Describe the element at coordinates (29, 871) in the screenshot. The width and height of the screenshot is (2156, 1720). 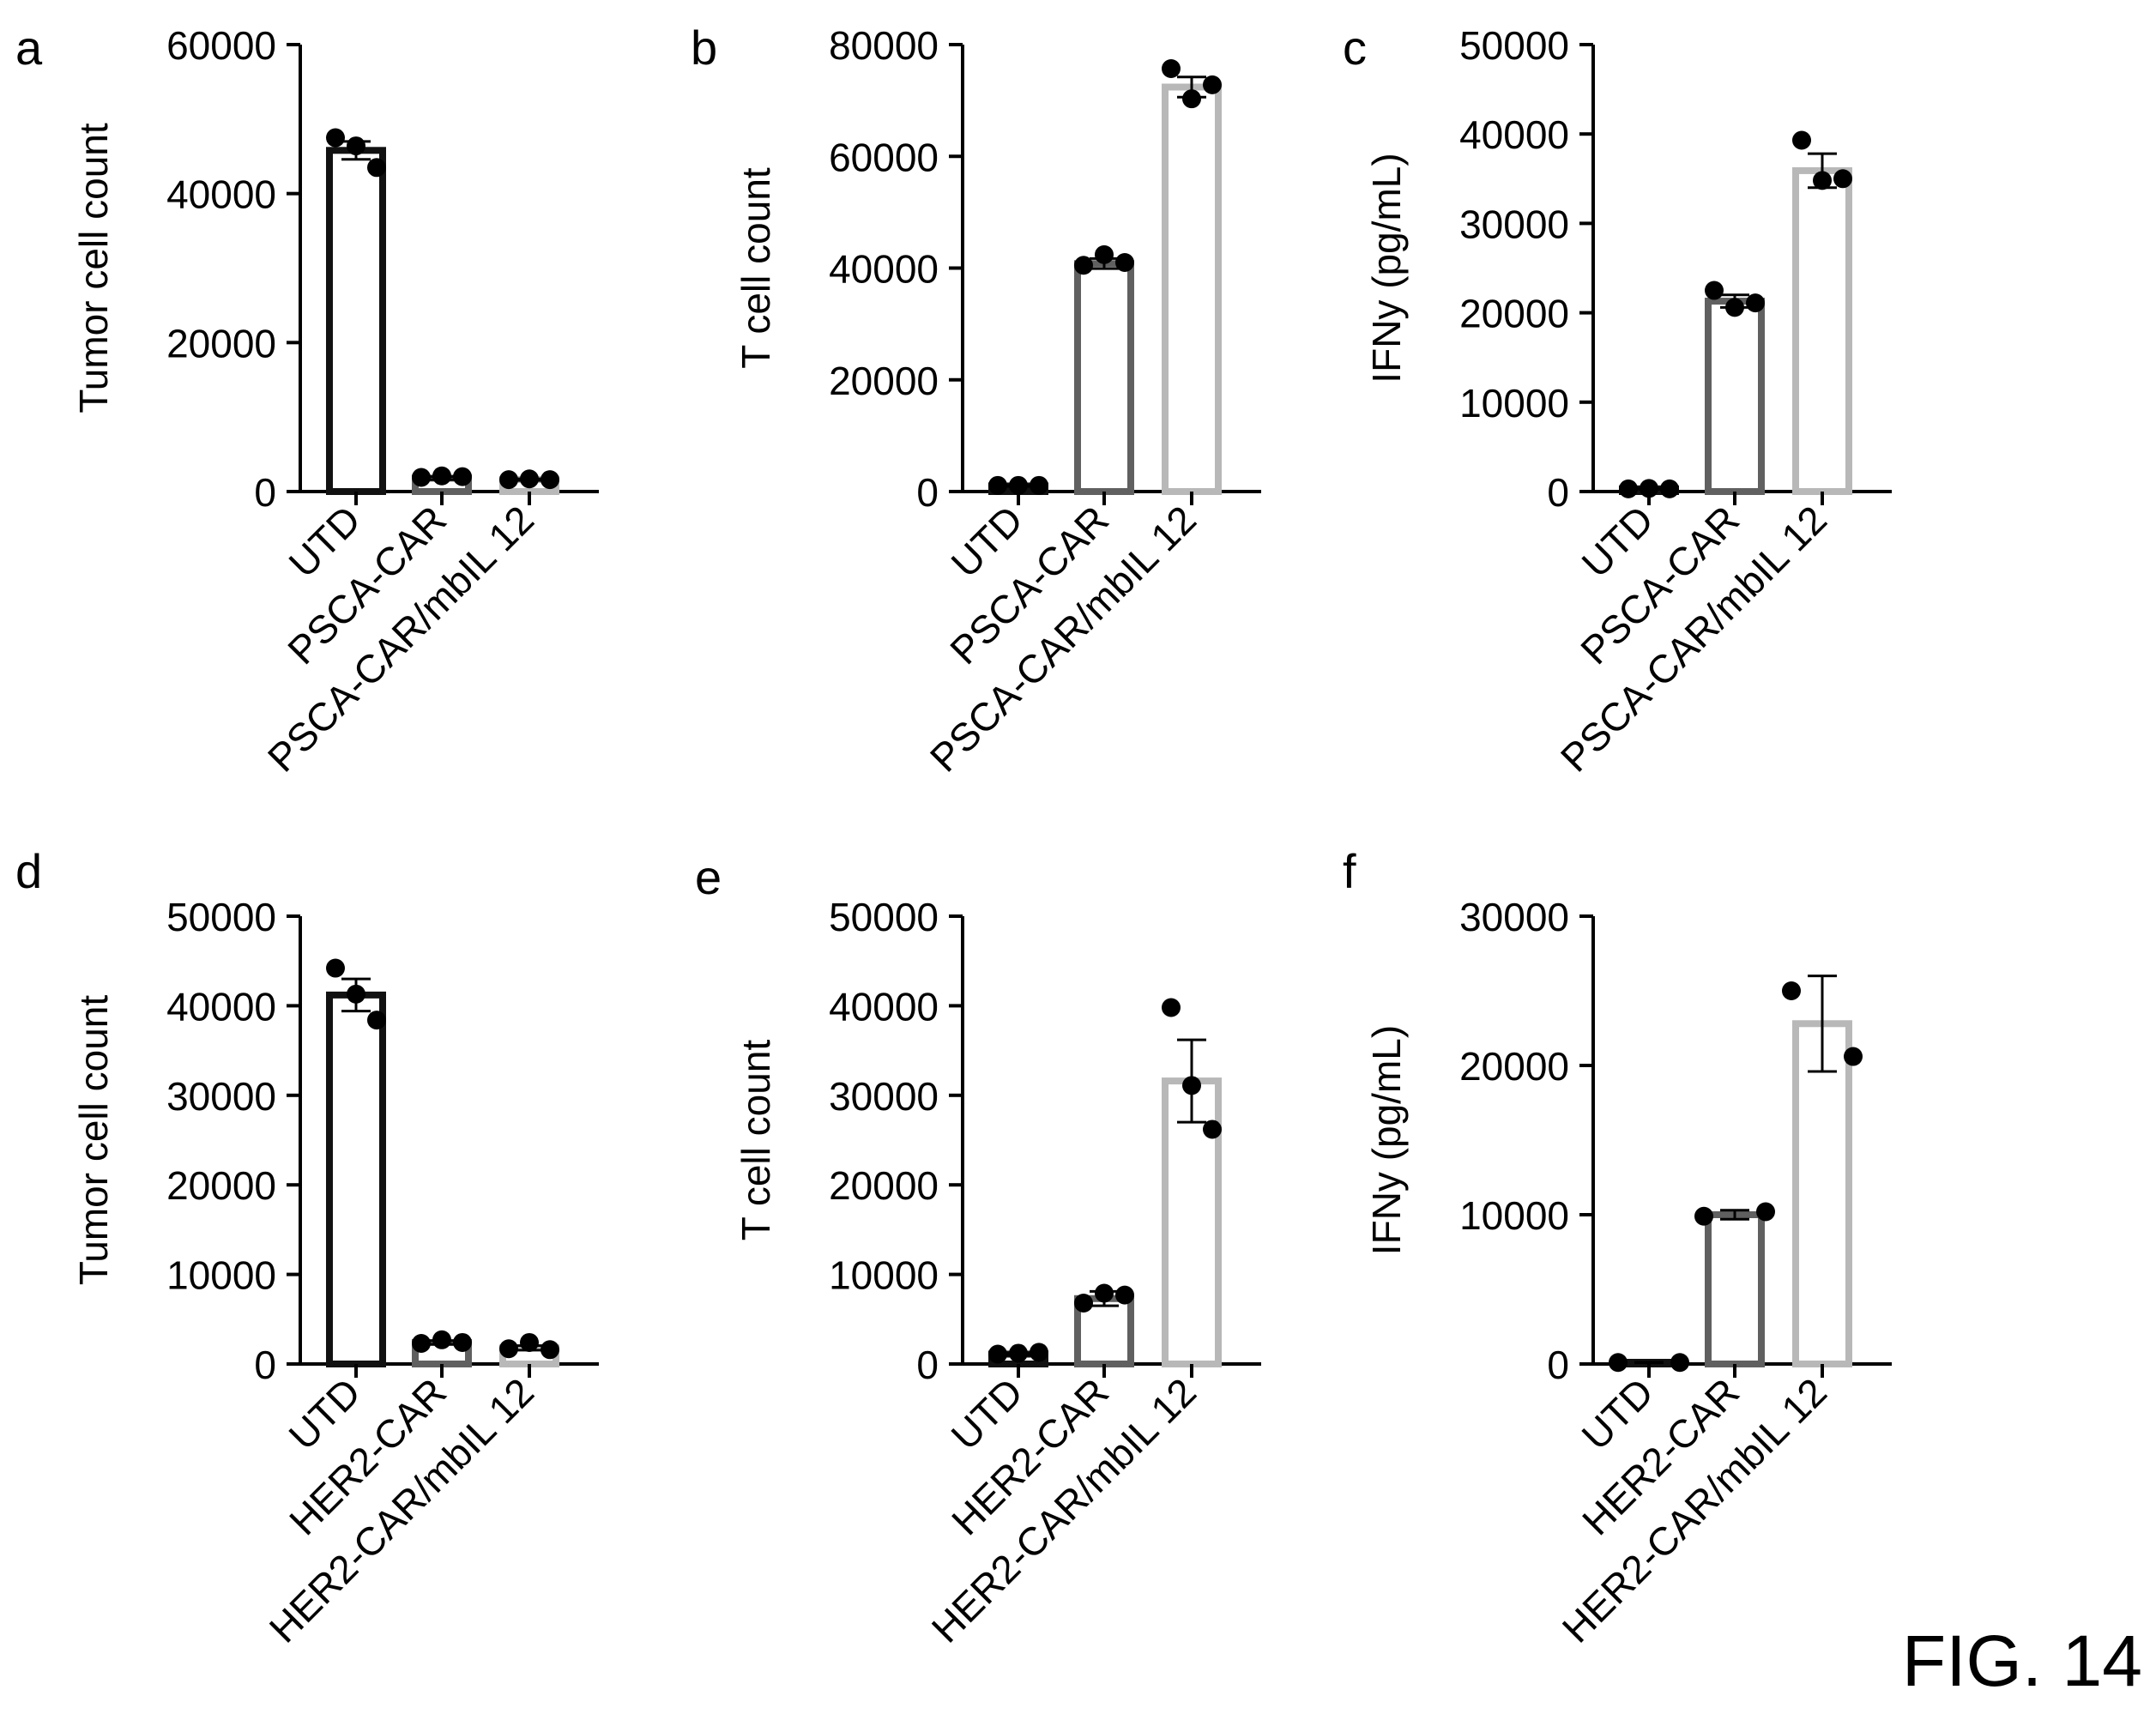
I see `panel-letter-d: d` at that location.